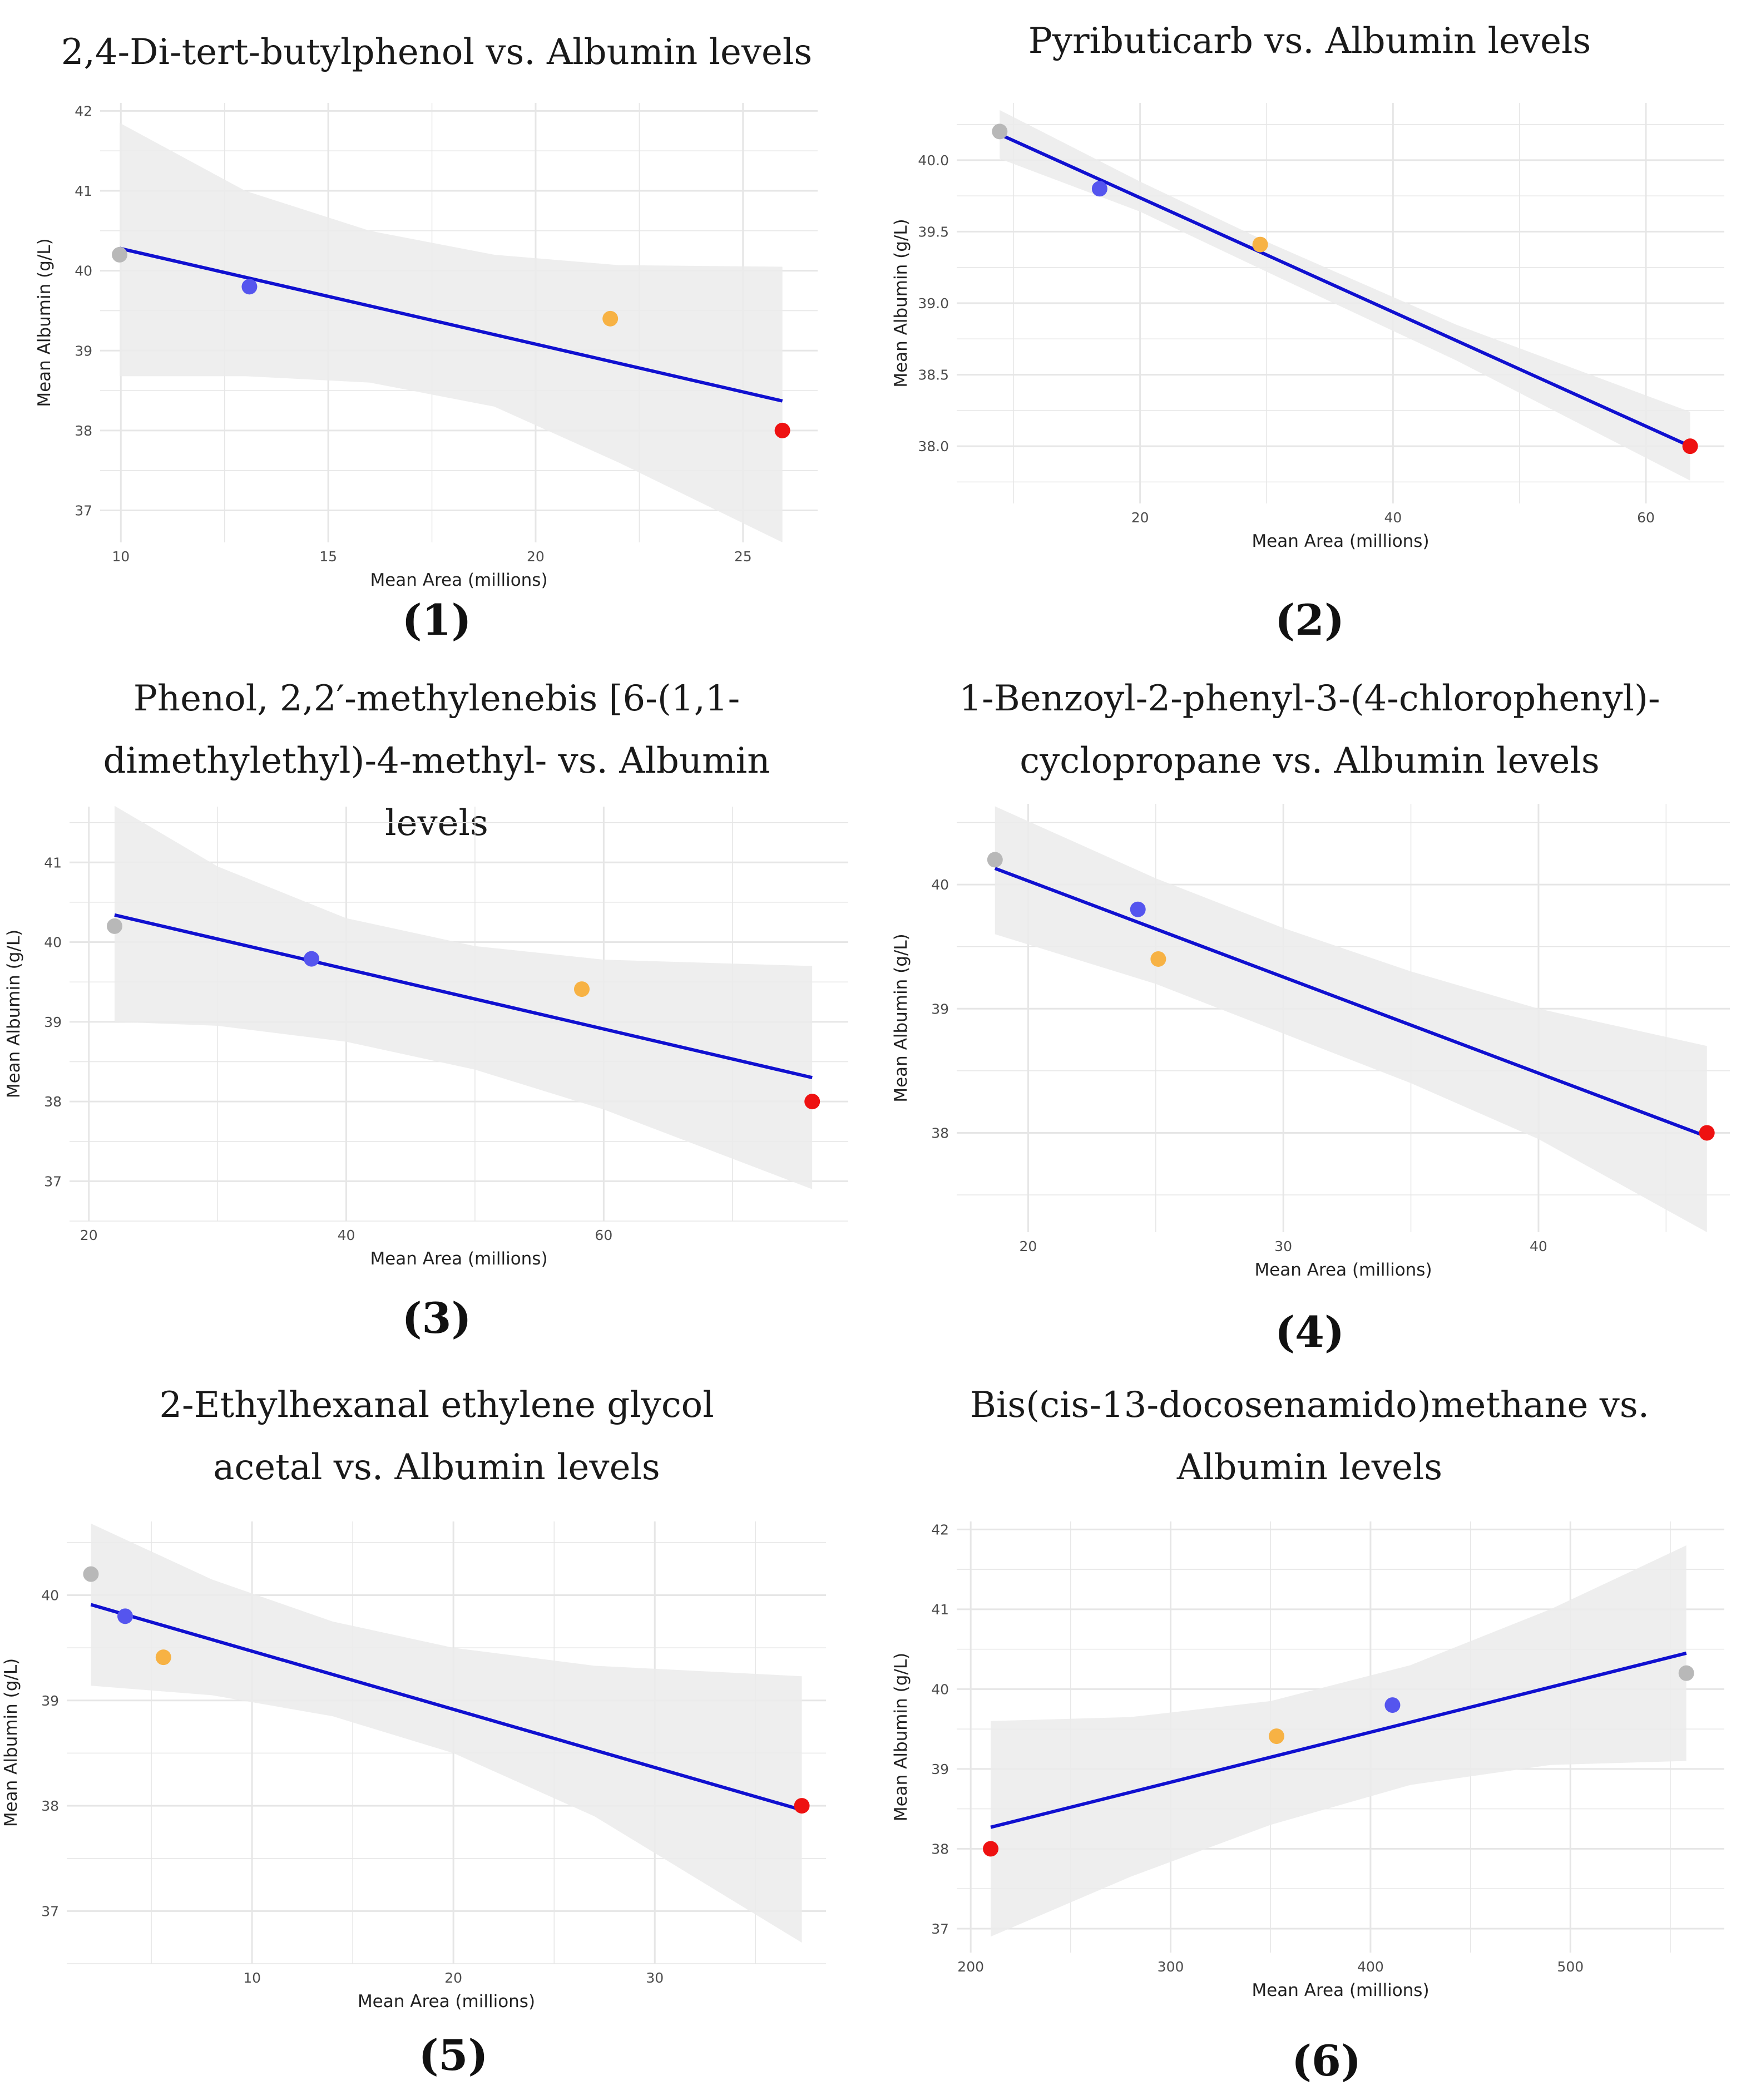  What do you see at coordinates (1646, 518) in the screenshot?
I see `x-tick-label: 60` at bounding box center [1646, 518].